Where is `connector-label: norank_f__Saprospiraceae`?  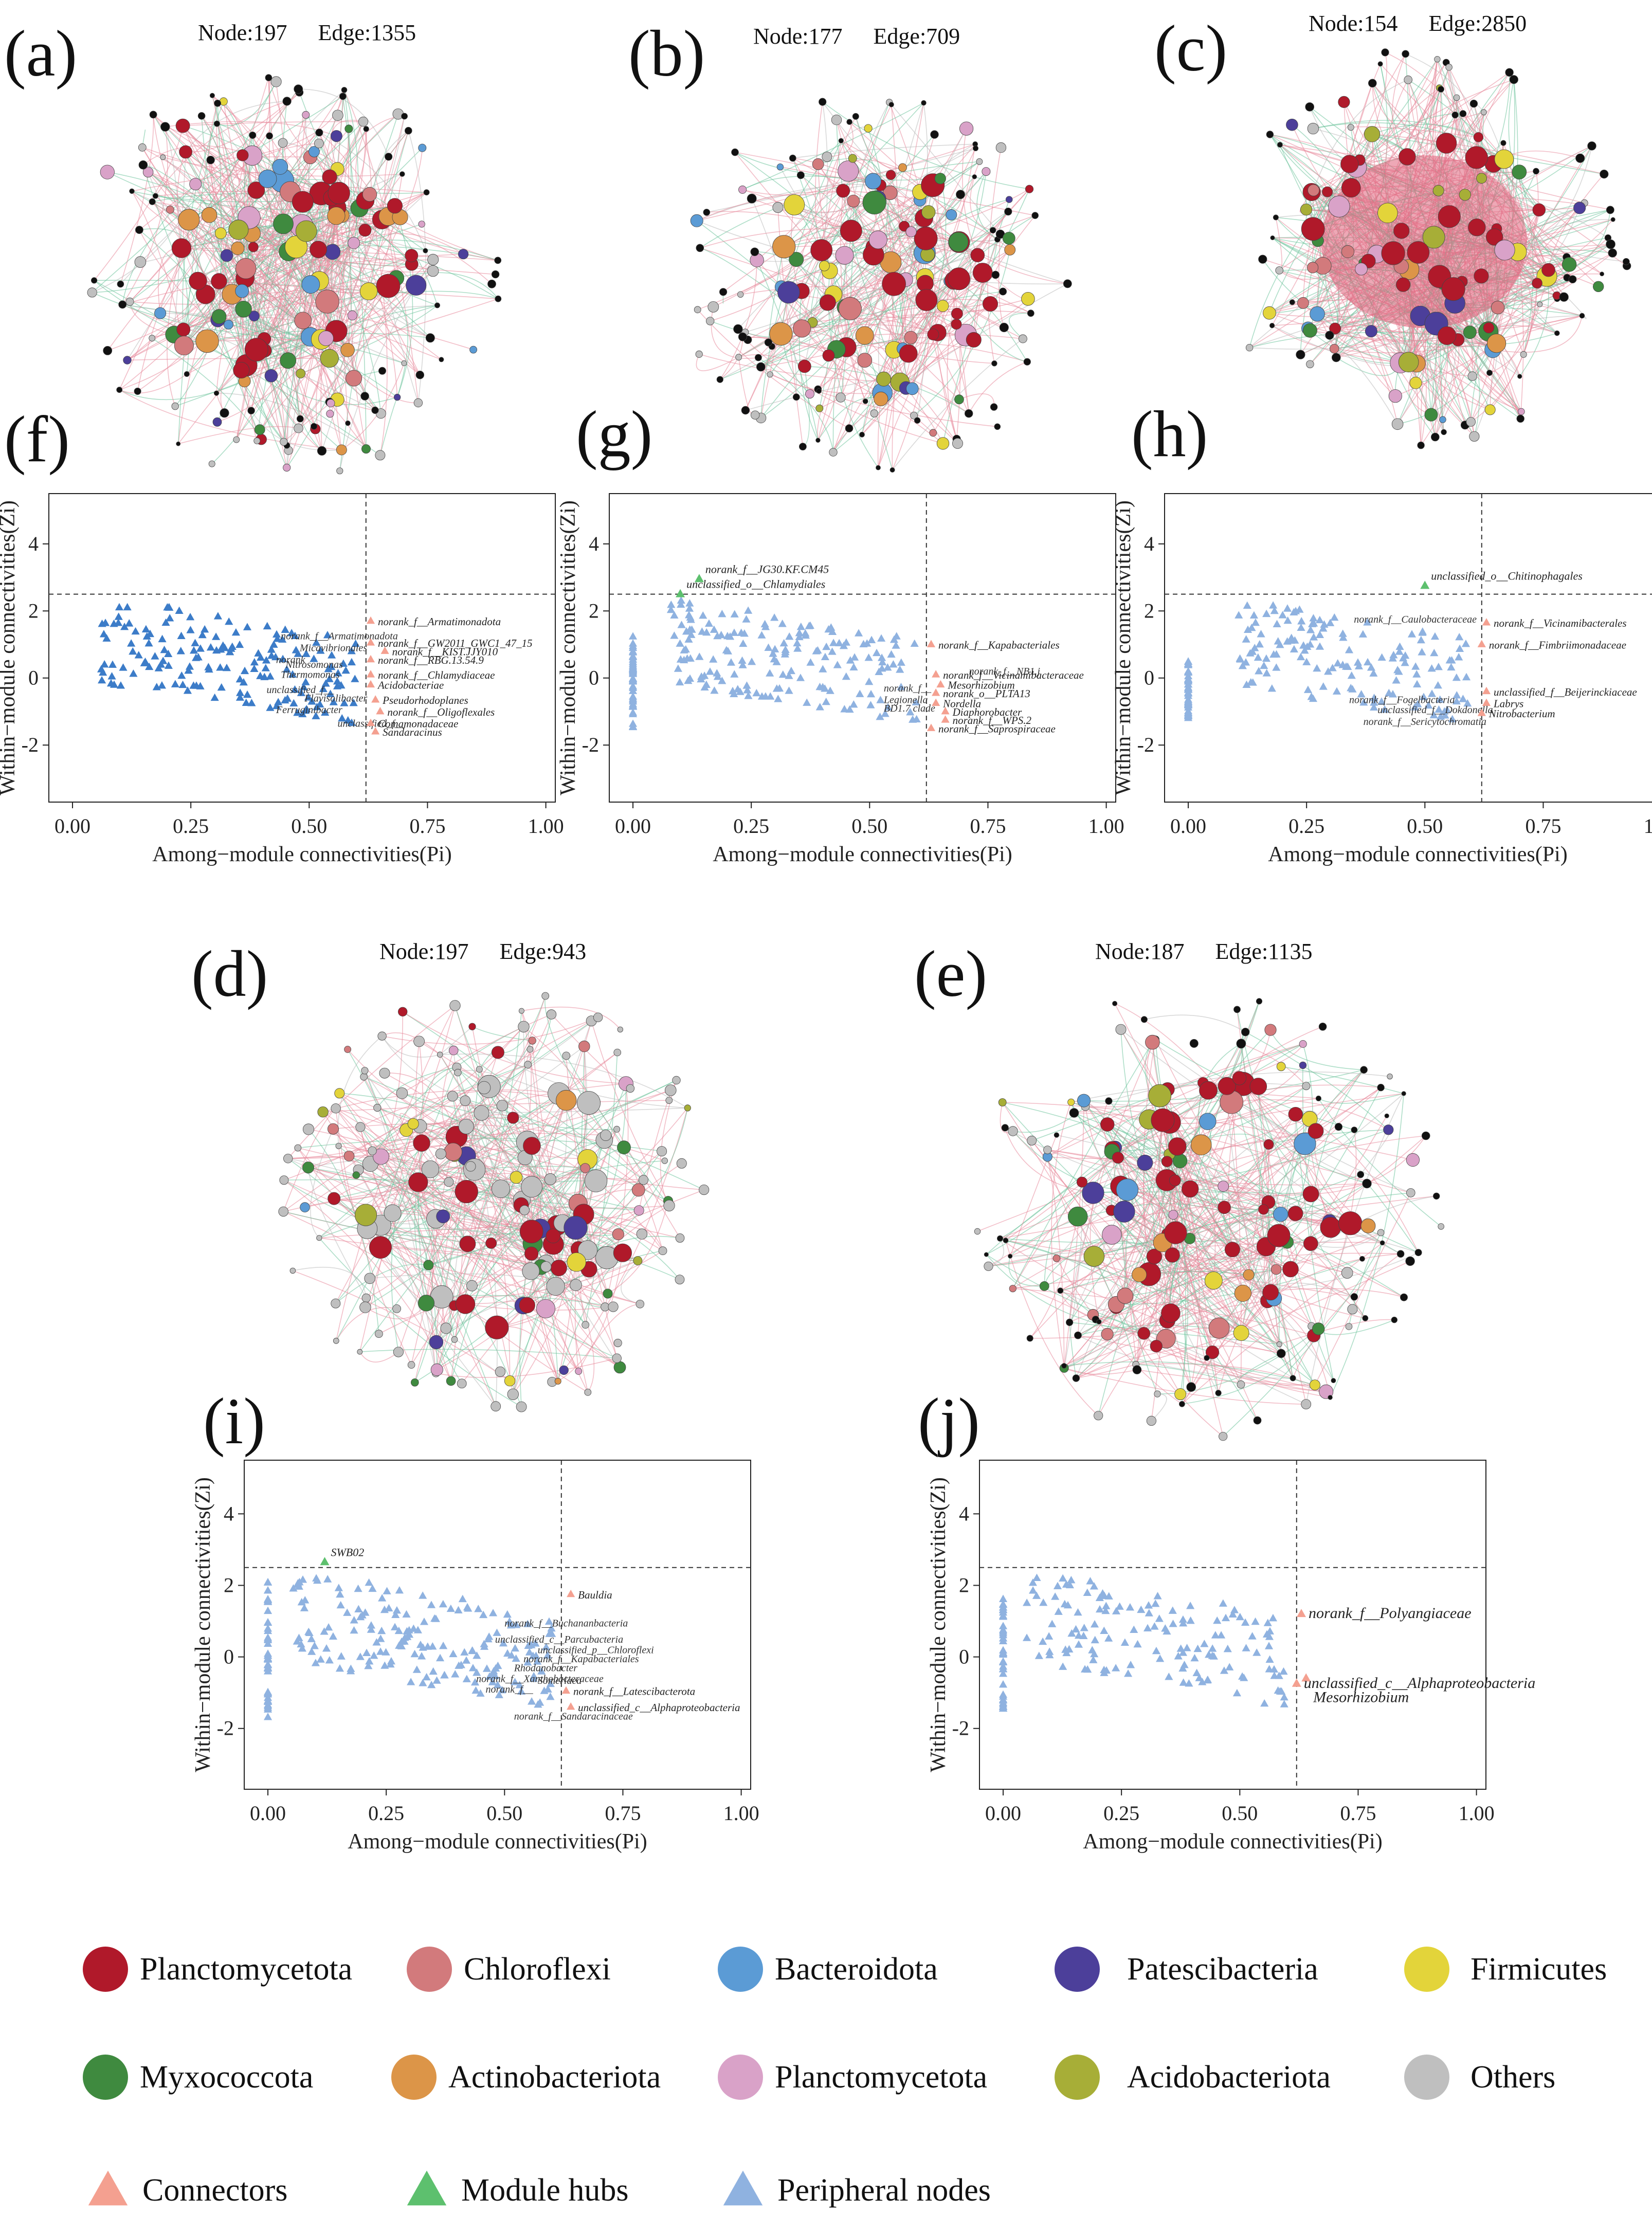 connector-label: norank_f__Saprospiraceae is located at coordinates (997, 729).